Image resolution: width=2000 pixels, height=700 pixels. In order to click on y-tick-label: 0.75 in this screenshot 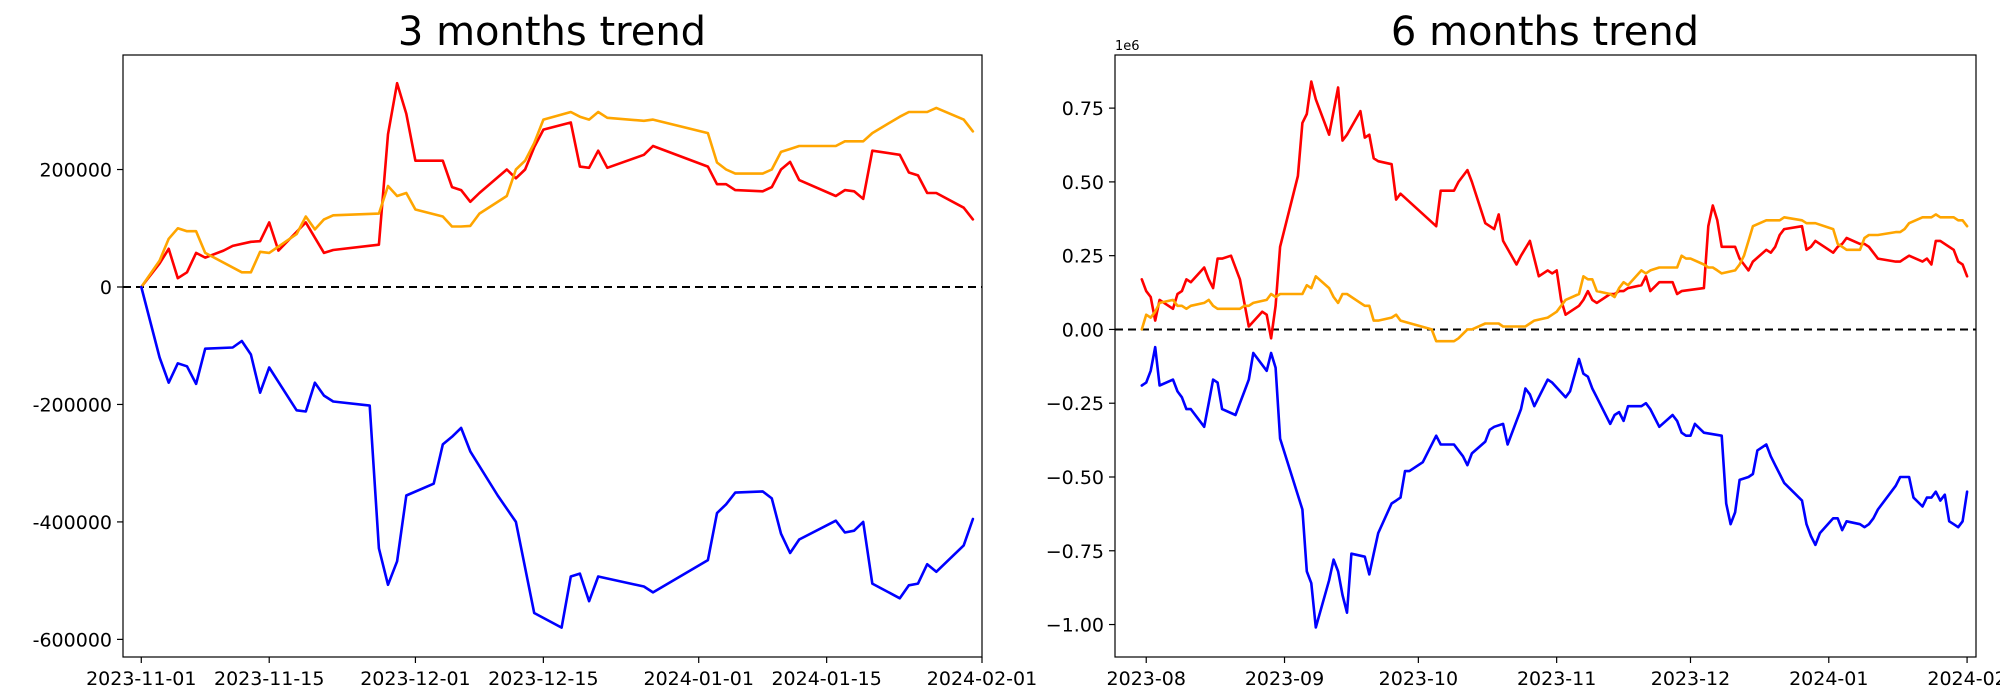, I will do `click(1083, 109)`.